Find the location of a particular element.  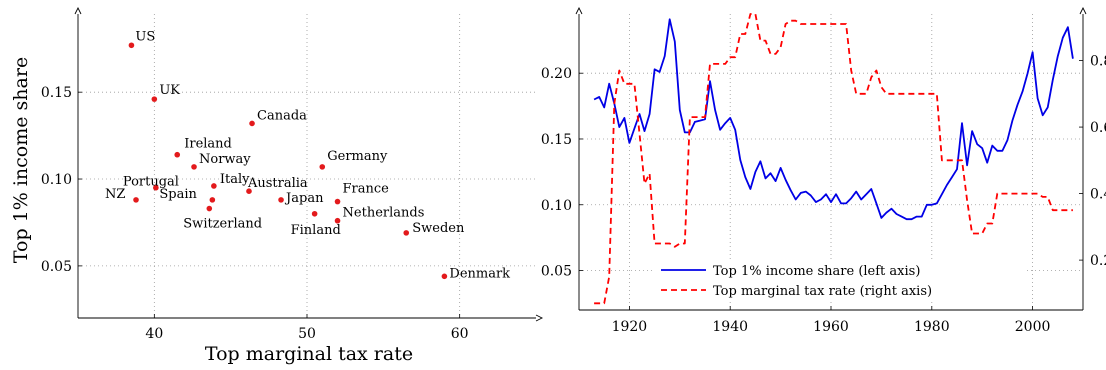

point-denmark is located at coordinates (444, 276).